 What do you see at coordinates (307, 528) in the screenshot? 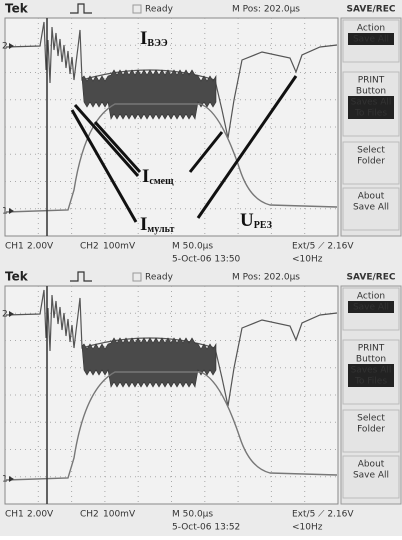
I see `frequency: <10Hz` at bounding box center [307, 528].